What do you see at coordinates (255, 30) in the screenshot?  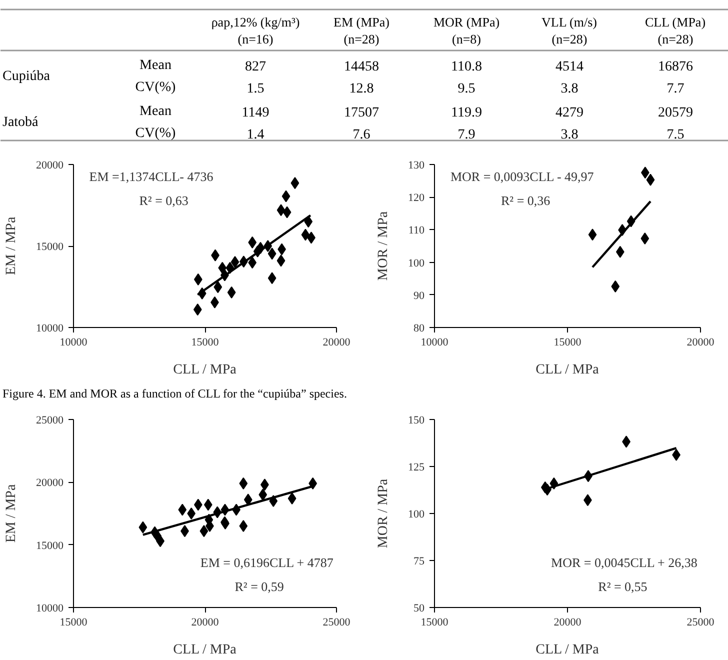 I see `category-label: ρap,12% (kg/m³) (n=16)` at bounding box center [255, 30].